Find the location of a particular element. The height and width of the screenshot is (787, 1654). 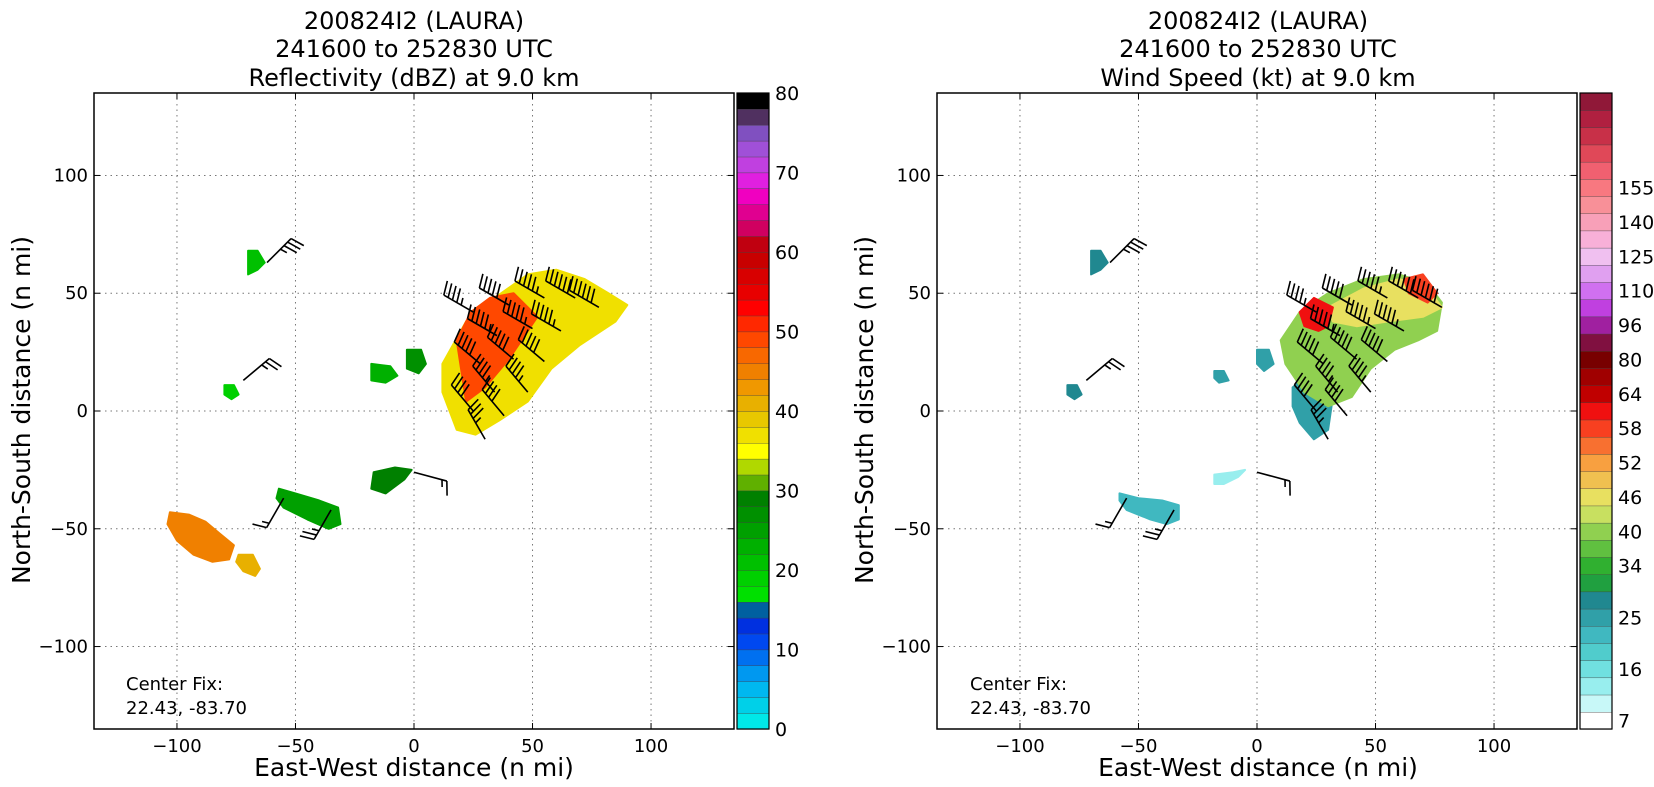

colorbar: 0 10 20 30 40 50 60 70 80 is located at coordinates (767, 412).